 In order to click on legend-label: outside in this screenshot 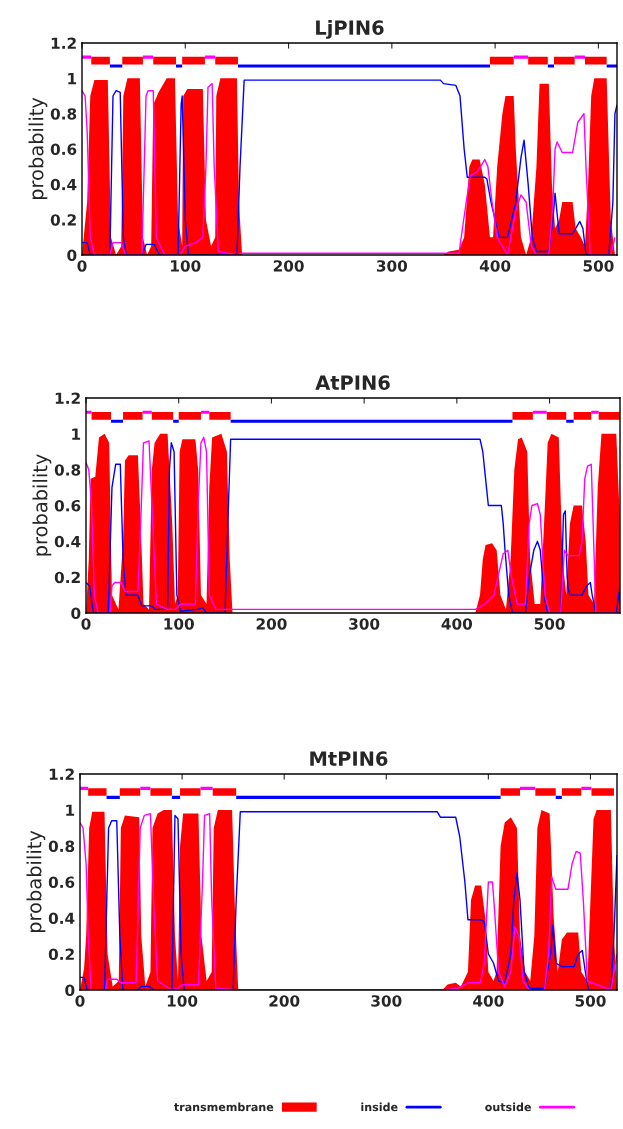, I will do `click(508, 1107)`.